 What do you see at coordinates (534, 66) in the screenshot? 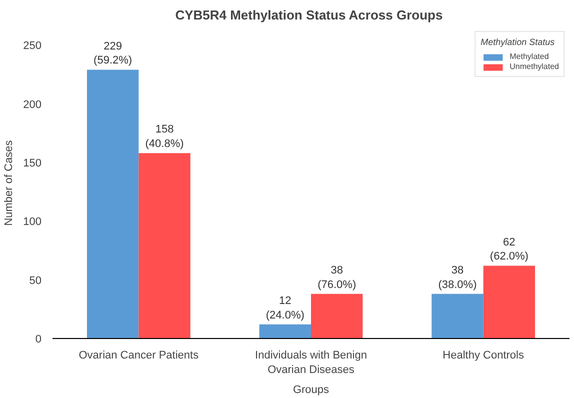
I see `legend-label: Unmethylated` at bounding box center [534, 66].